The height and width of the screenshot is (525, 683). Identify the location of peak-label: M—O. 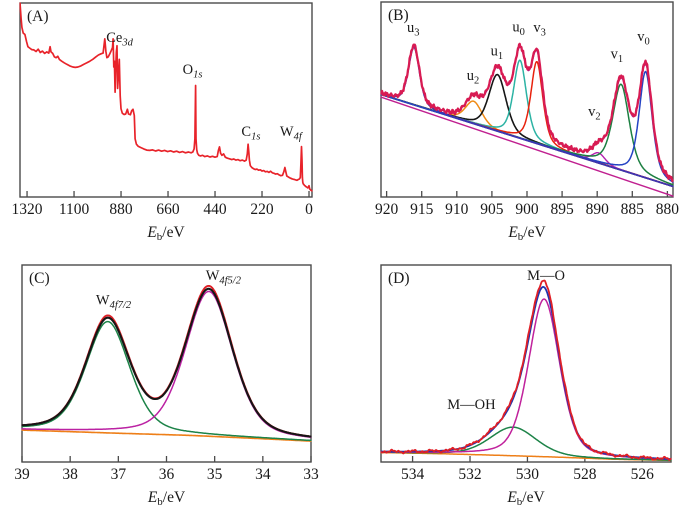
(546, 276).